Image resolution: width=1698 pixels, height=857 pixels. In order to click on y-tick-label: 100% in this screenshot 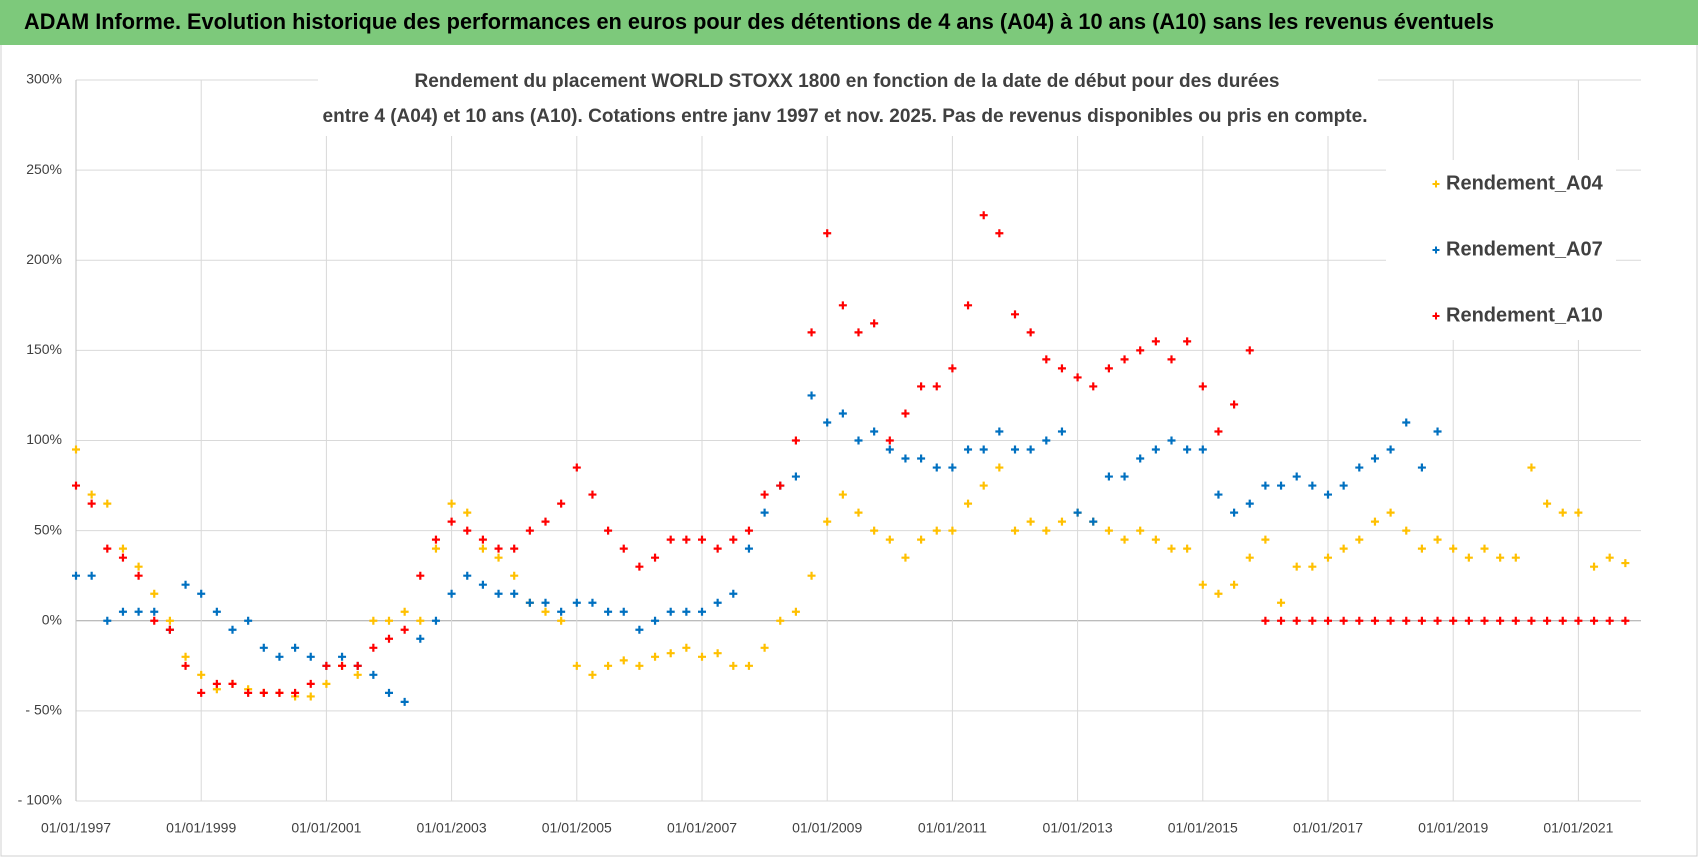, I will do `click(44, 439)`.